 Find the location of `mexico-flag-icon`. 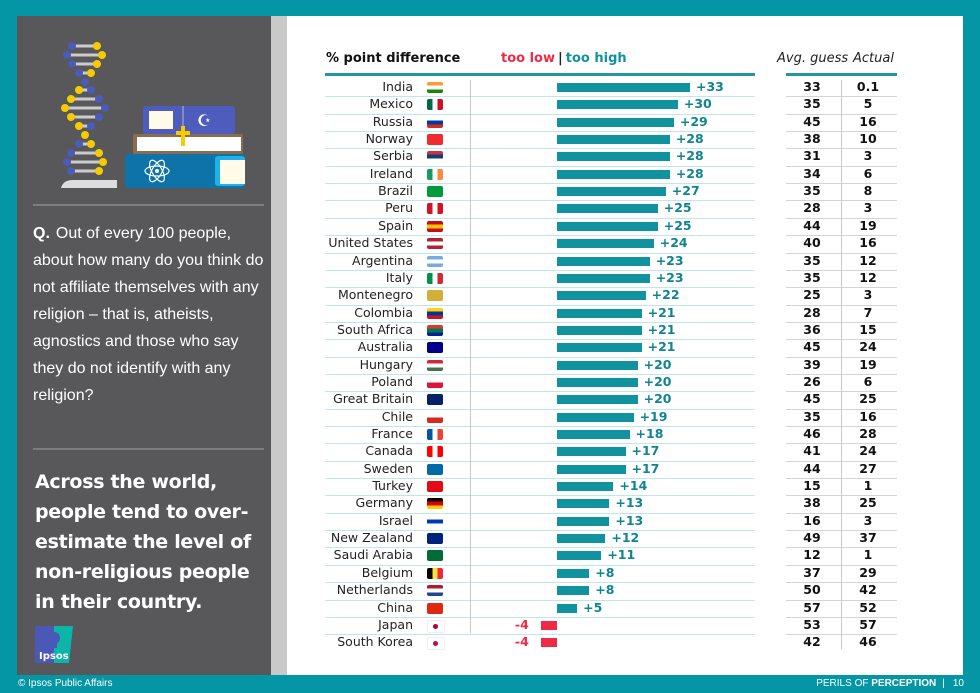

mexico-flag-icon is located at coordinates (435, 105).